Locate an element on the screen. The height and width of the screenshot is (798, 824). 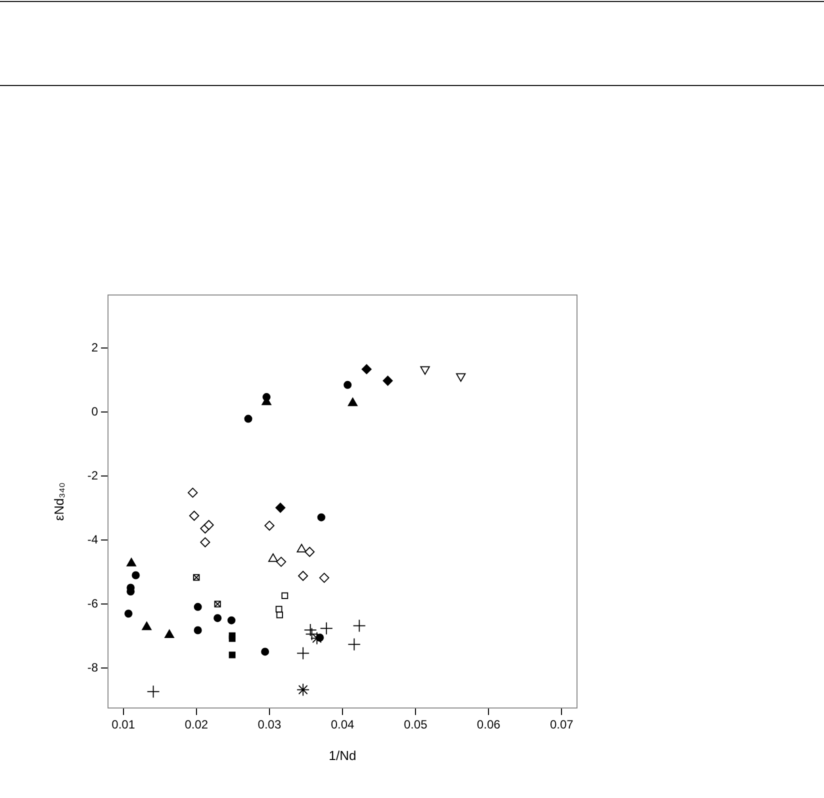
x-tick-label: 0.05 is located at coordinates (416, 725).